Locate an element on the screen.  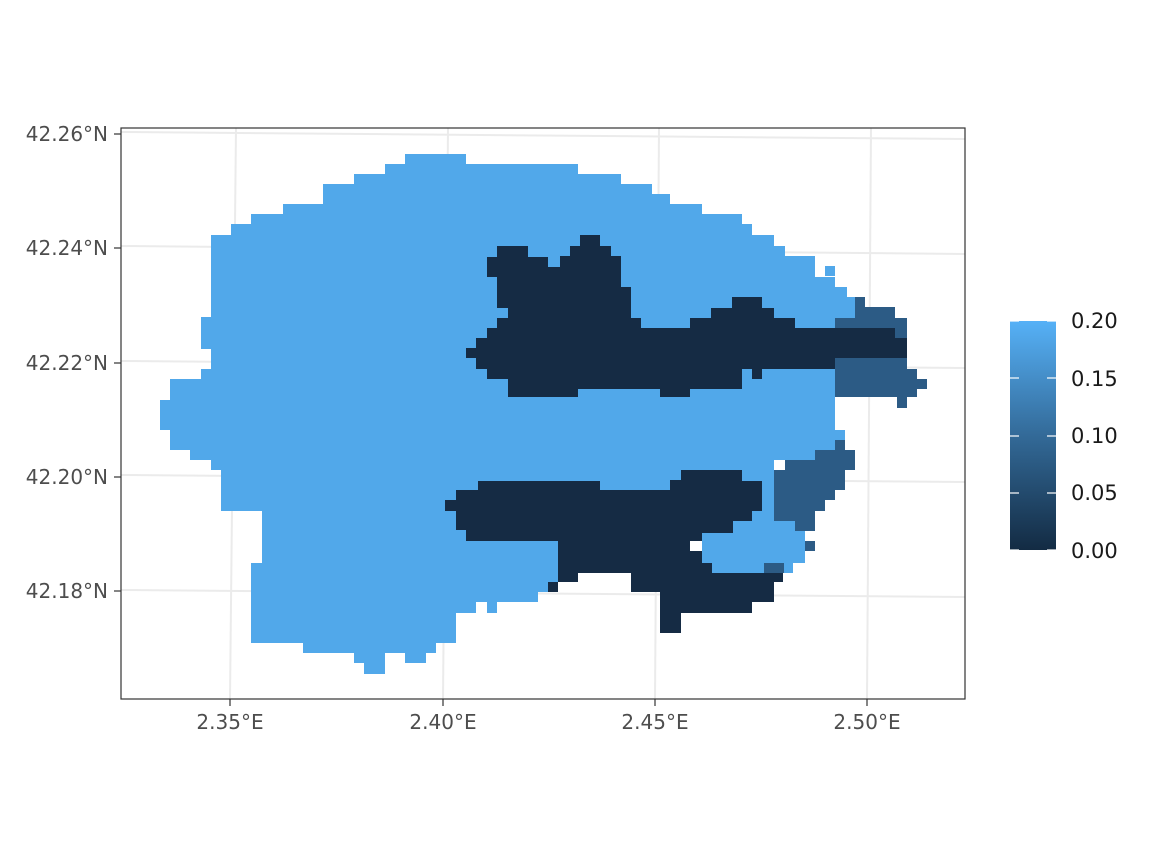
y-tick-label: 42.24°N is located at coordinates (67, 248).